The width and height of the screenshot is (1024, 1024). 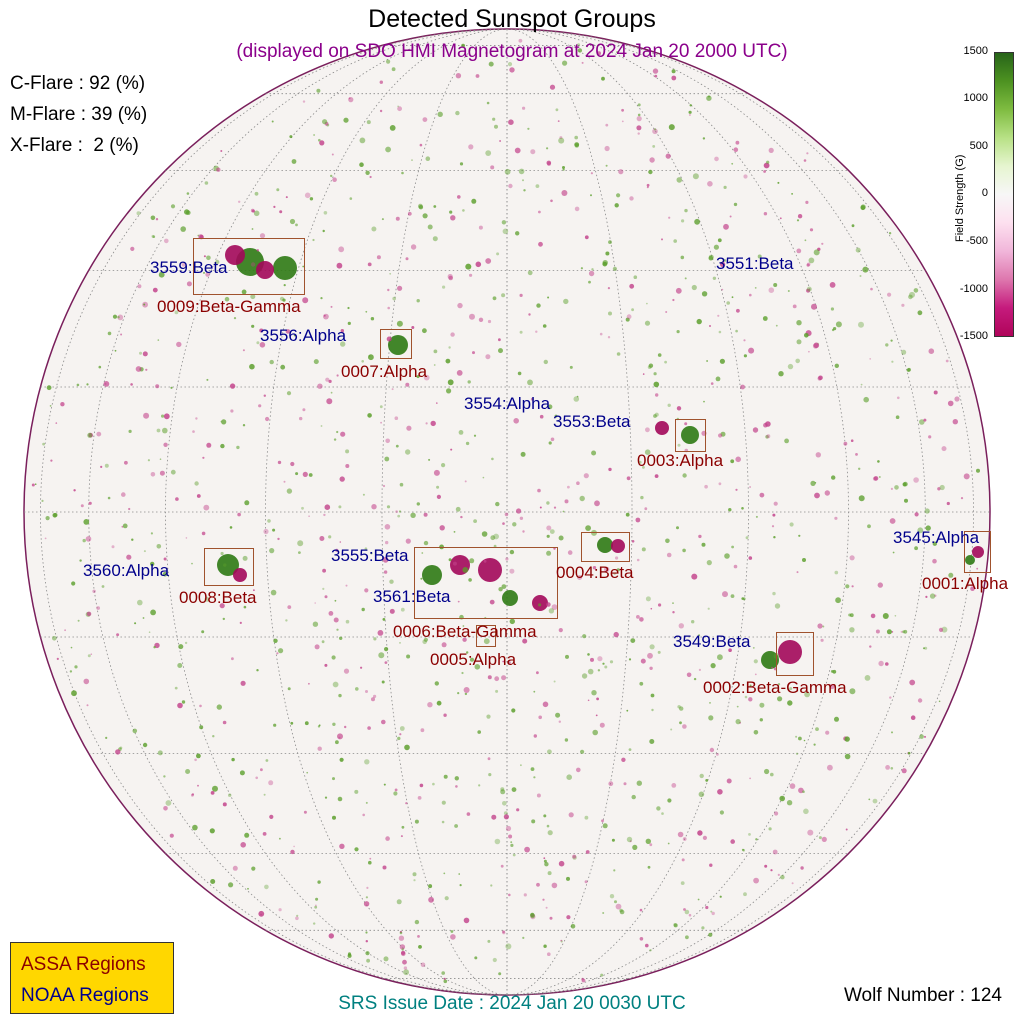 What do you see at coordinates (507, 403) in the screenshot?
I see `noaa-region-label: 3554:Alpha` at bounding box center [507, 403].